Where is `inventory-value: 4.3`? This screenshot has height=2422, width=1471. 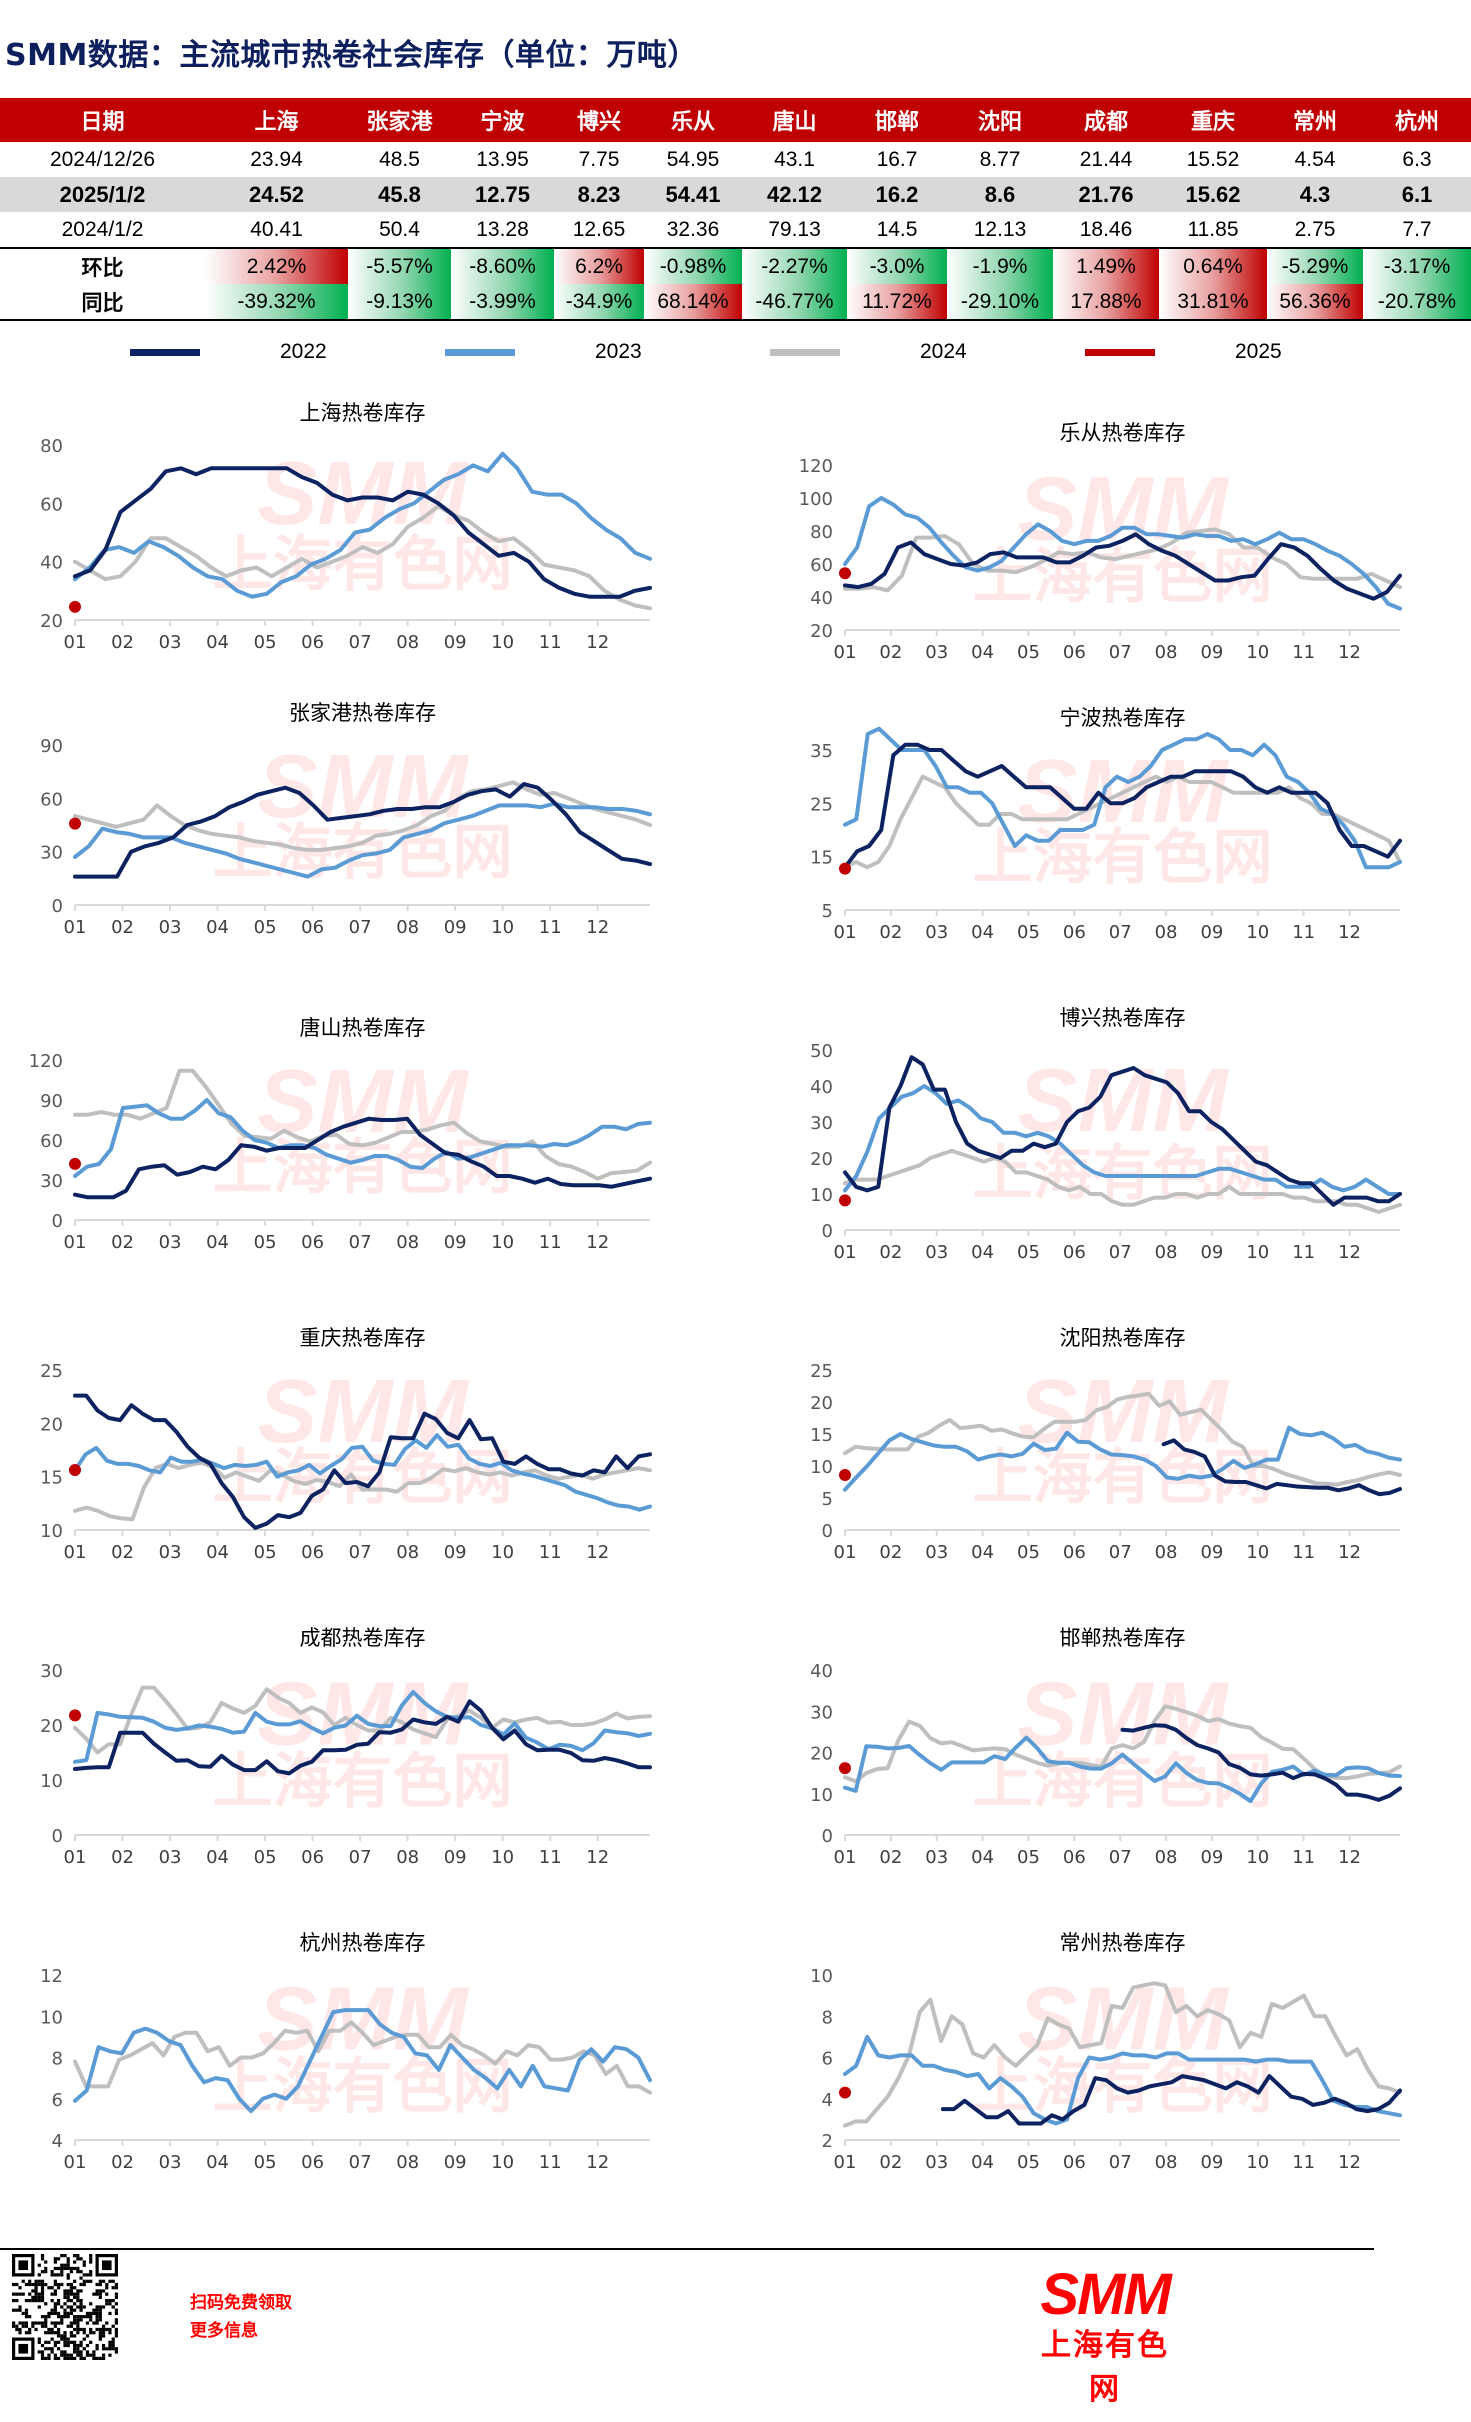 inventory-value: 4.3 is located at coordinates (1315, 194).